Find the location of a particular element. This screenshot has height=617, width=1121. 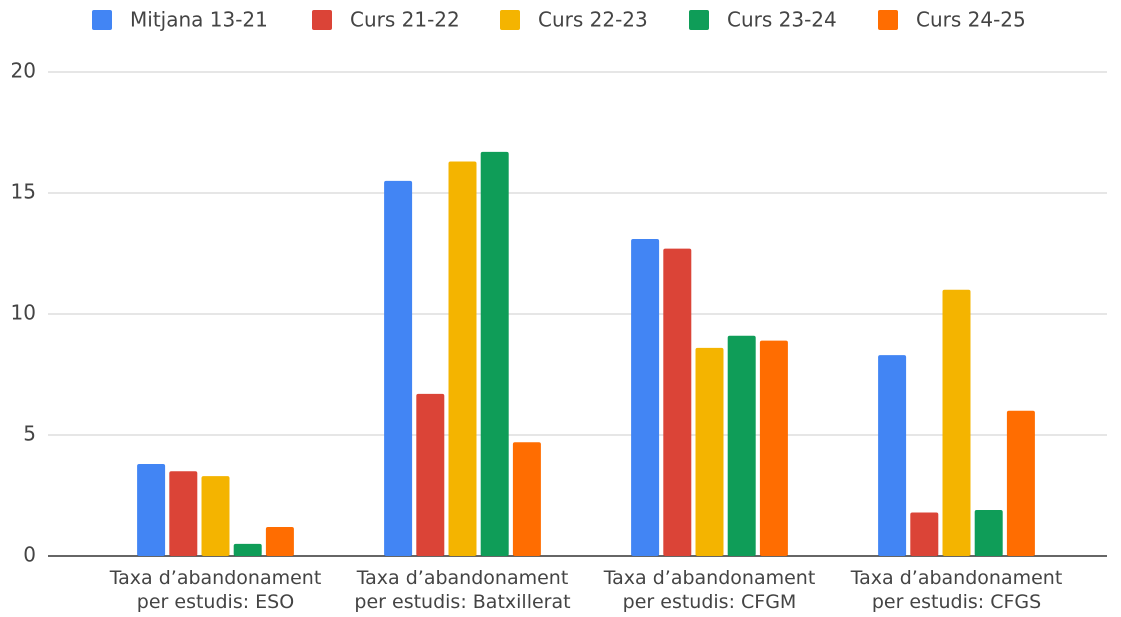

legend-label: Curs 21-22 is located at coordinates (405, 20).